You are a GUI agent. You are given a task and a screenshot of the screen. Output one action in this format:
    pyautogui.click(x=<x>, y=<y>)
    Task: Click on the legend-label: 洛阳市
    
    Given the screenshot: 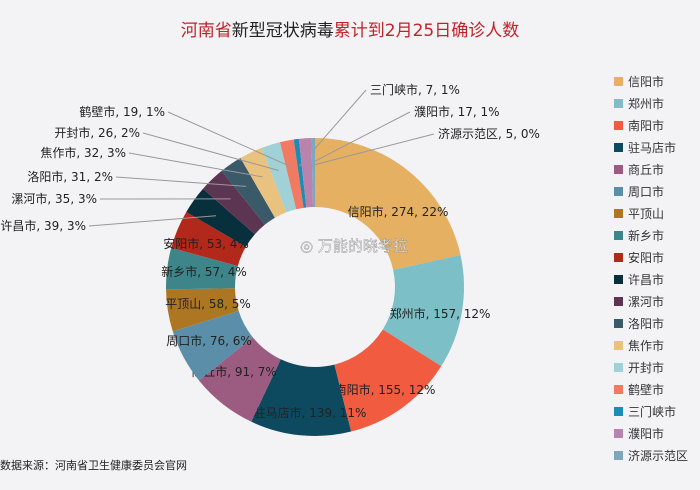 What is the action you would take?
    pyautogui.click(x=646, y=323)
    